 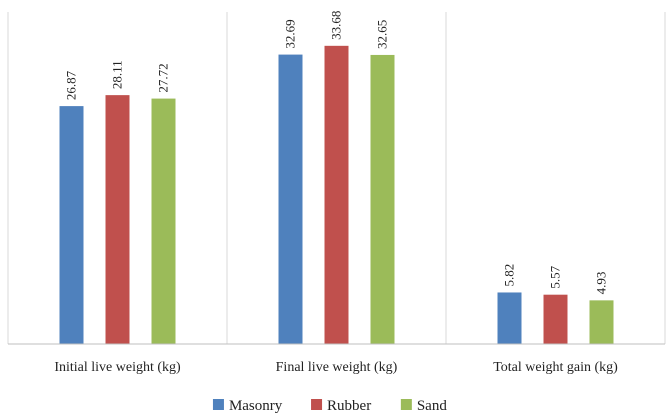 I want to click on legend: Masonry Rubber Sand, so click(x=330, y=406).